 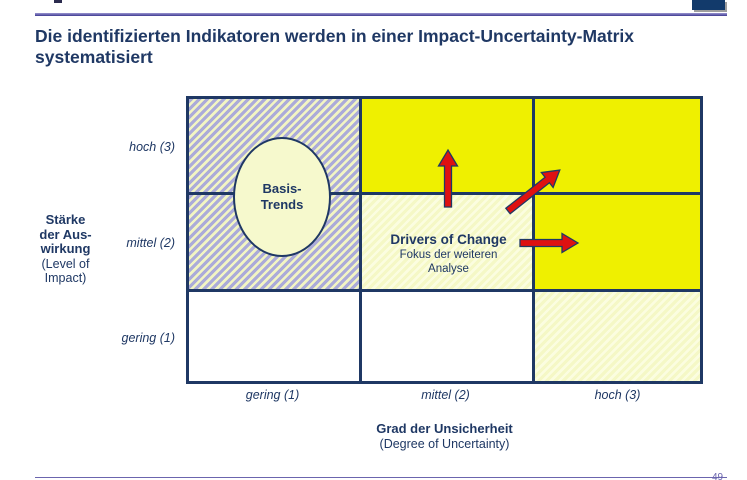 I want to click on x-tick-hoch: hoch (3), so click(x=617, y=395).